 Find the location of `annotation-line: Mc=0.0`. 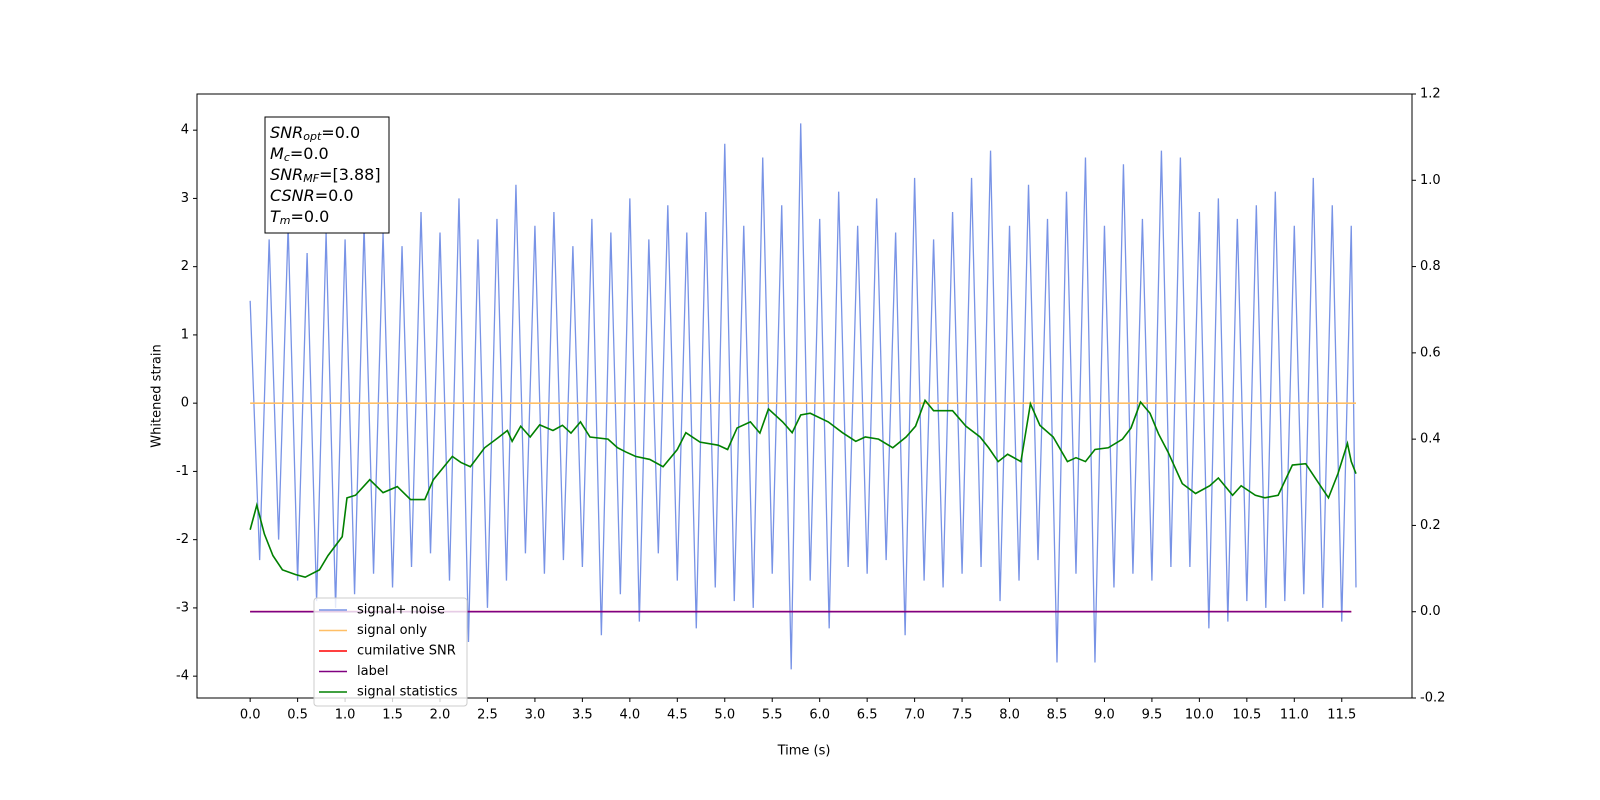

annotation-line: Mc=0.0 is located at coordinates (299, 154).